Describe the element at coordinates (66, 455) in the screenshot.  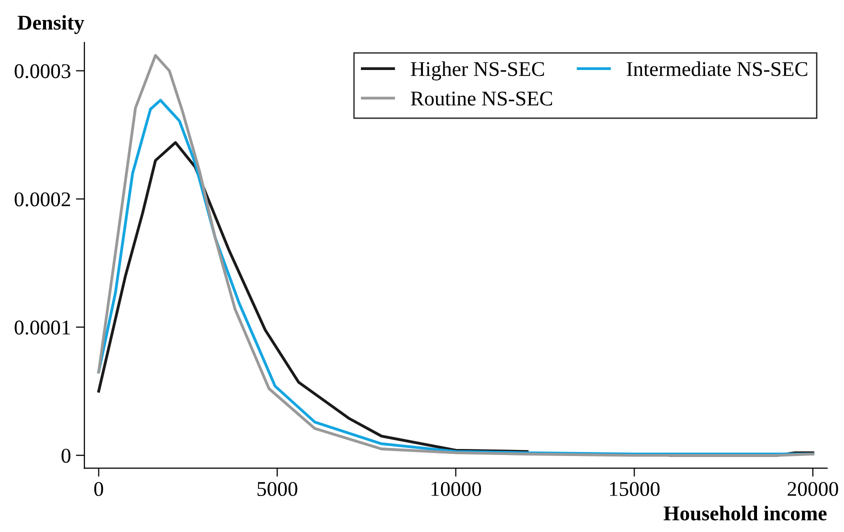
I see `y-tick-label: 0` at that location.